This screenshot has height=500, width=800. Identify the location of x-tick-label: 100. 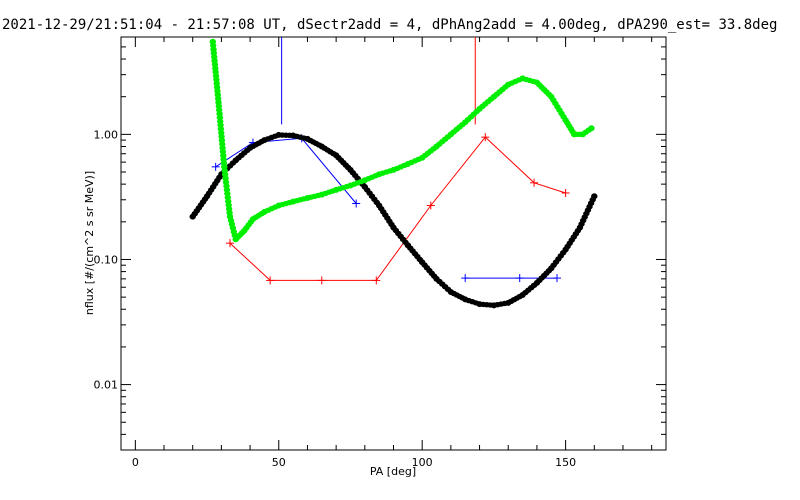
(422, 462).